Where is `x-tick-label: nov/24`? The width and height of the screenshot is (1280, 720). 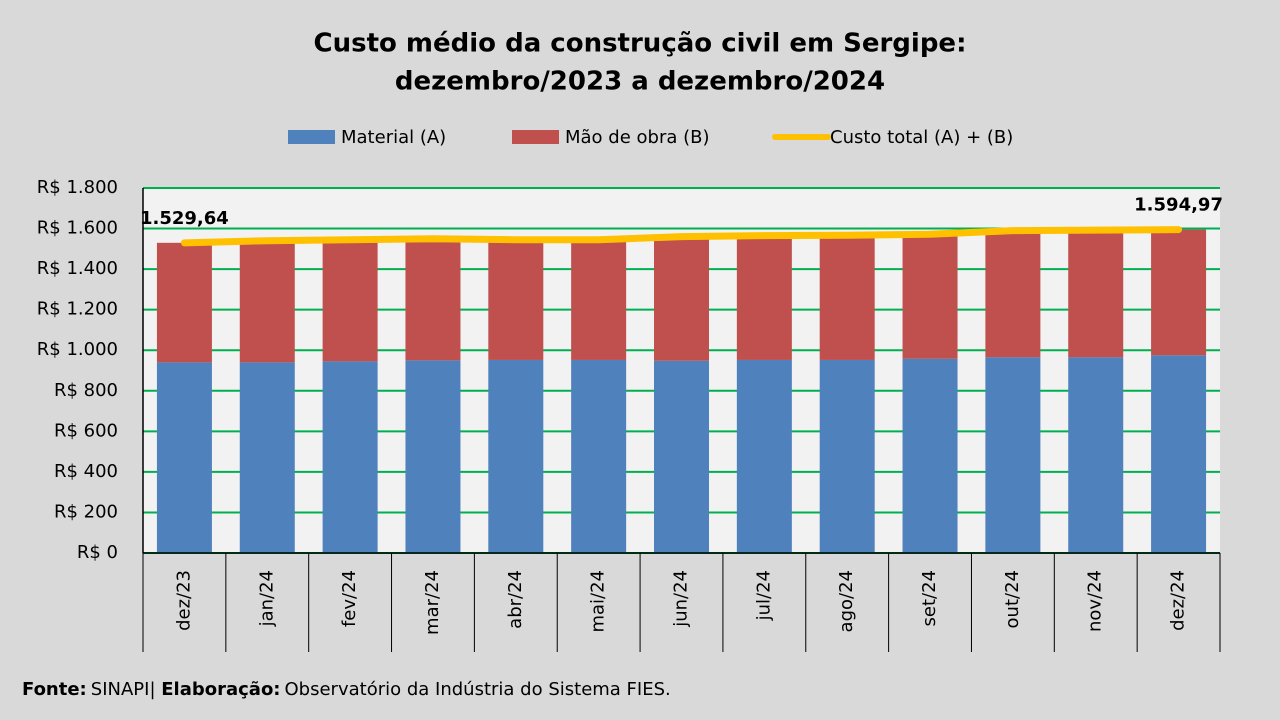 x-tick-label: nov/24 is located at coordinates (1095, 601).